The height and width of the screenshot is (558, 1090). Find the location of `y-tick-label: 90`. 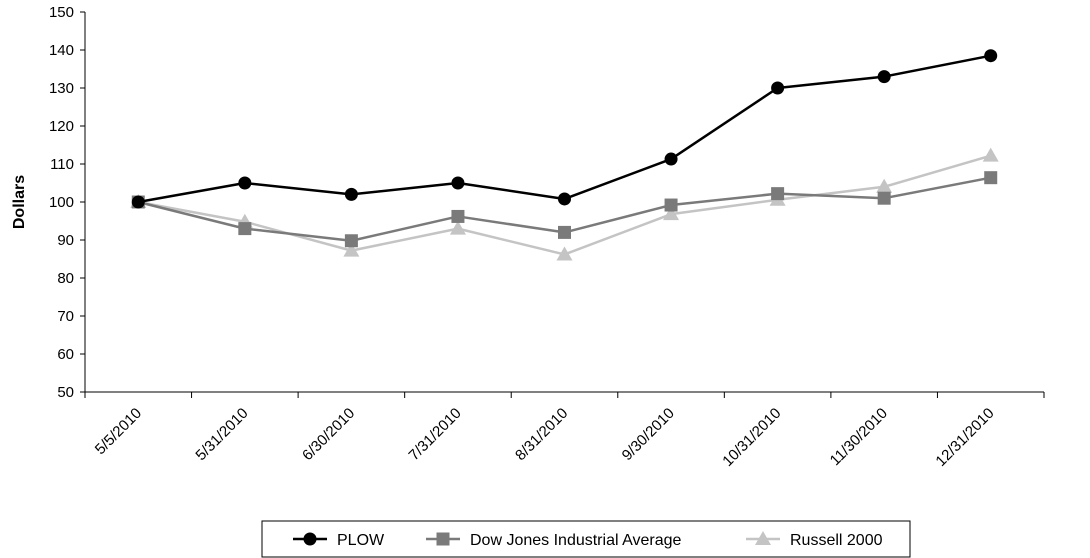

y-tick-label: 90 is located at coordinates (65, 240).